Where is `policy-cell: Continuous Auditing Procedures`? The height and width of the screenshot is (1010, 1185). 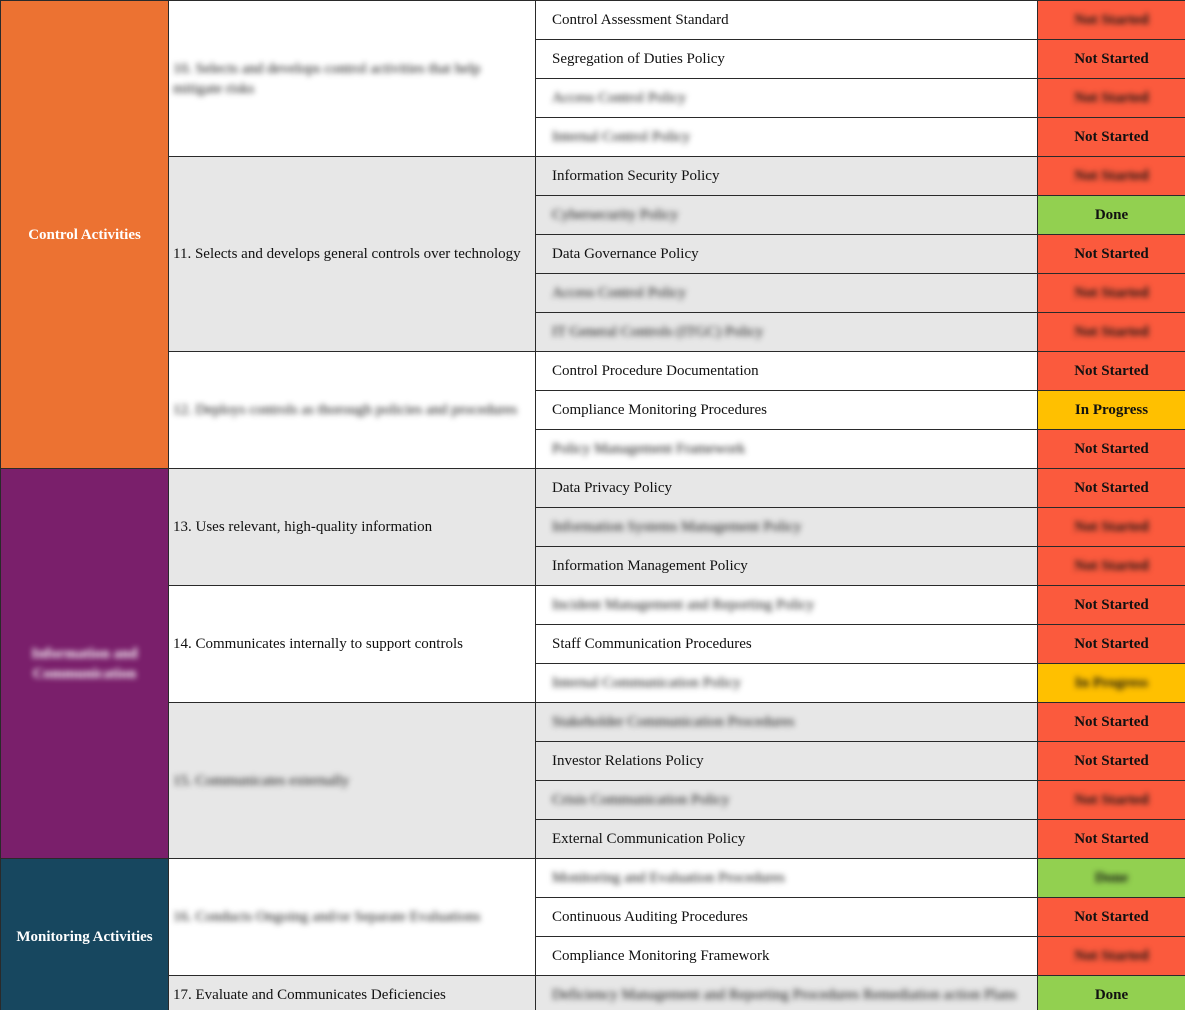
policy-cell: Continuous Auditing Procedures is located at coordinates (786, 917).